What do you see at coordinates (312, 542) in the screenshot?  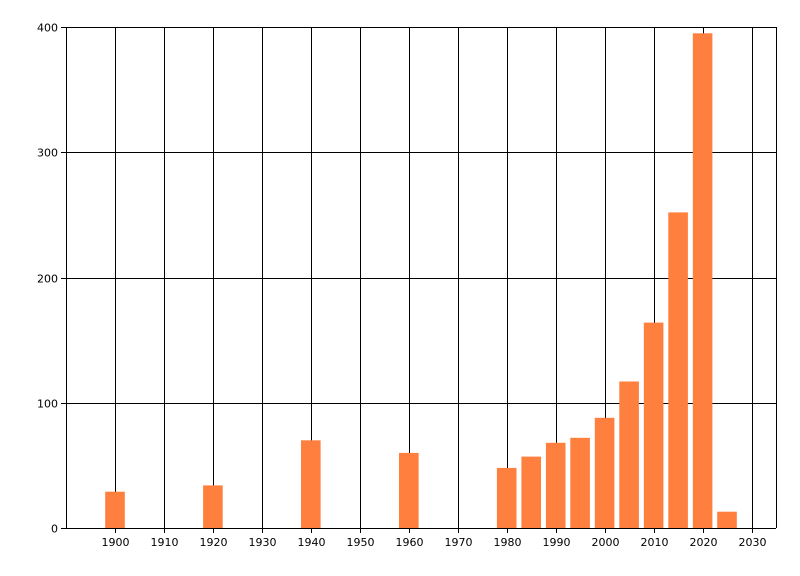 I see `x-tick-label: 1940` at bounding box center [312, 542].